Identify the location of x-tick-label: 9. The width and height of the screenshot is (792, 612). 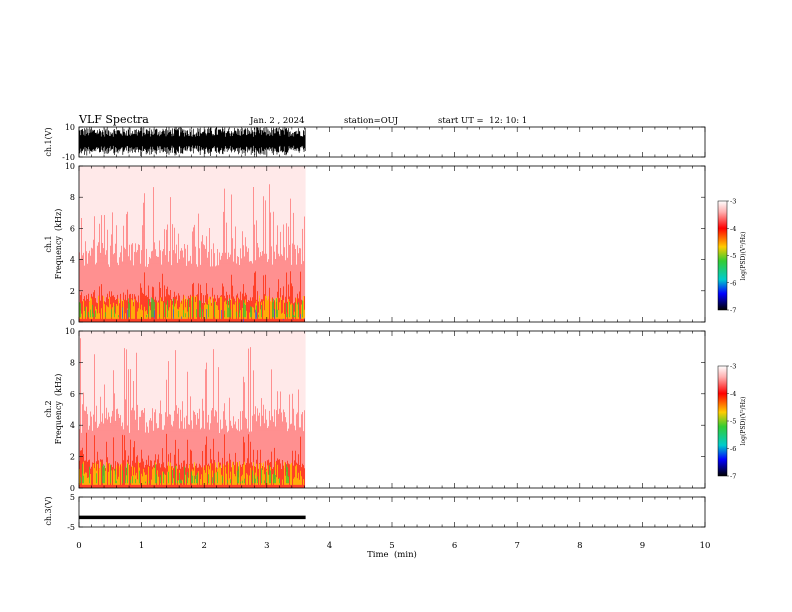
(642, 546).